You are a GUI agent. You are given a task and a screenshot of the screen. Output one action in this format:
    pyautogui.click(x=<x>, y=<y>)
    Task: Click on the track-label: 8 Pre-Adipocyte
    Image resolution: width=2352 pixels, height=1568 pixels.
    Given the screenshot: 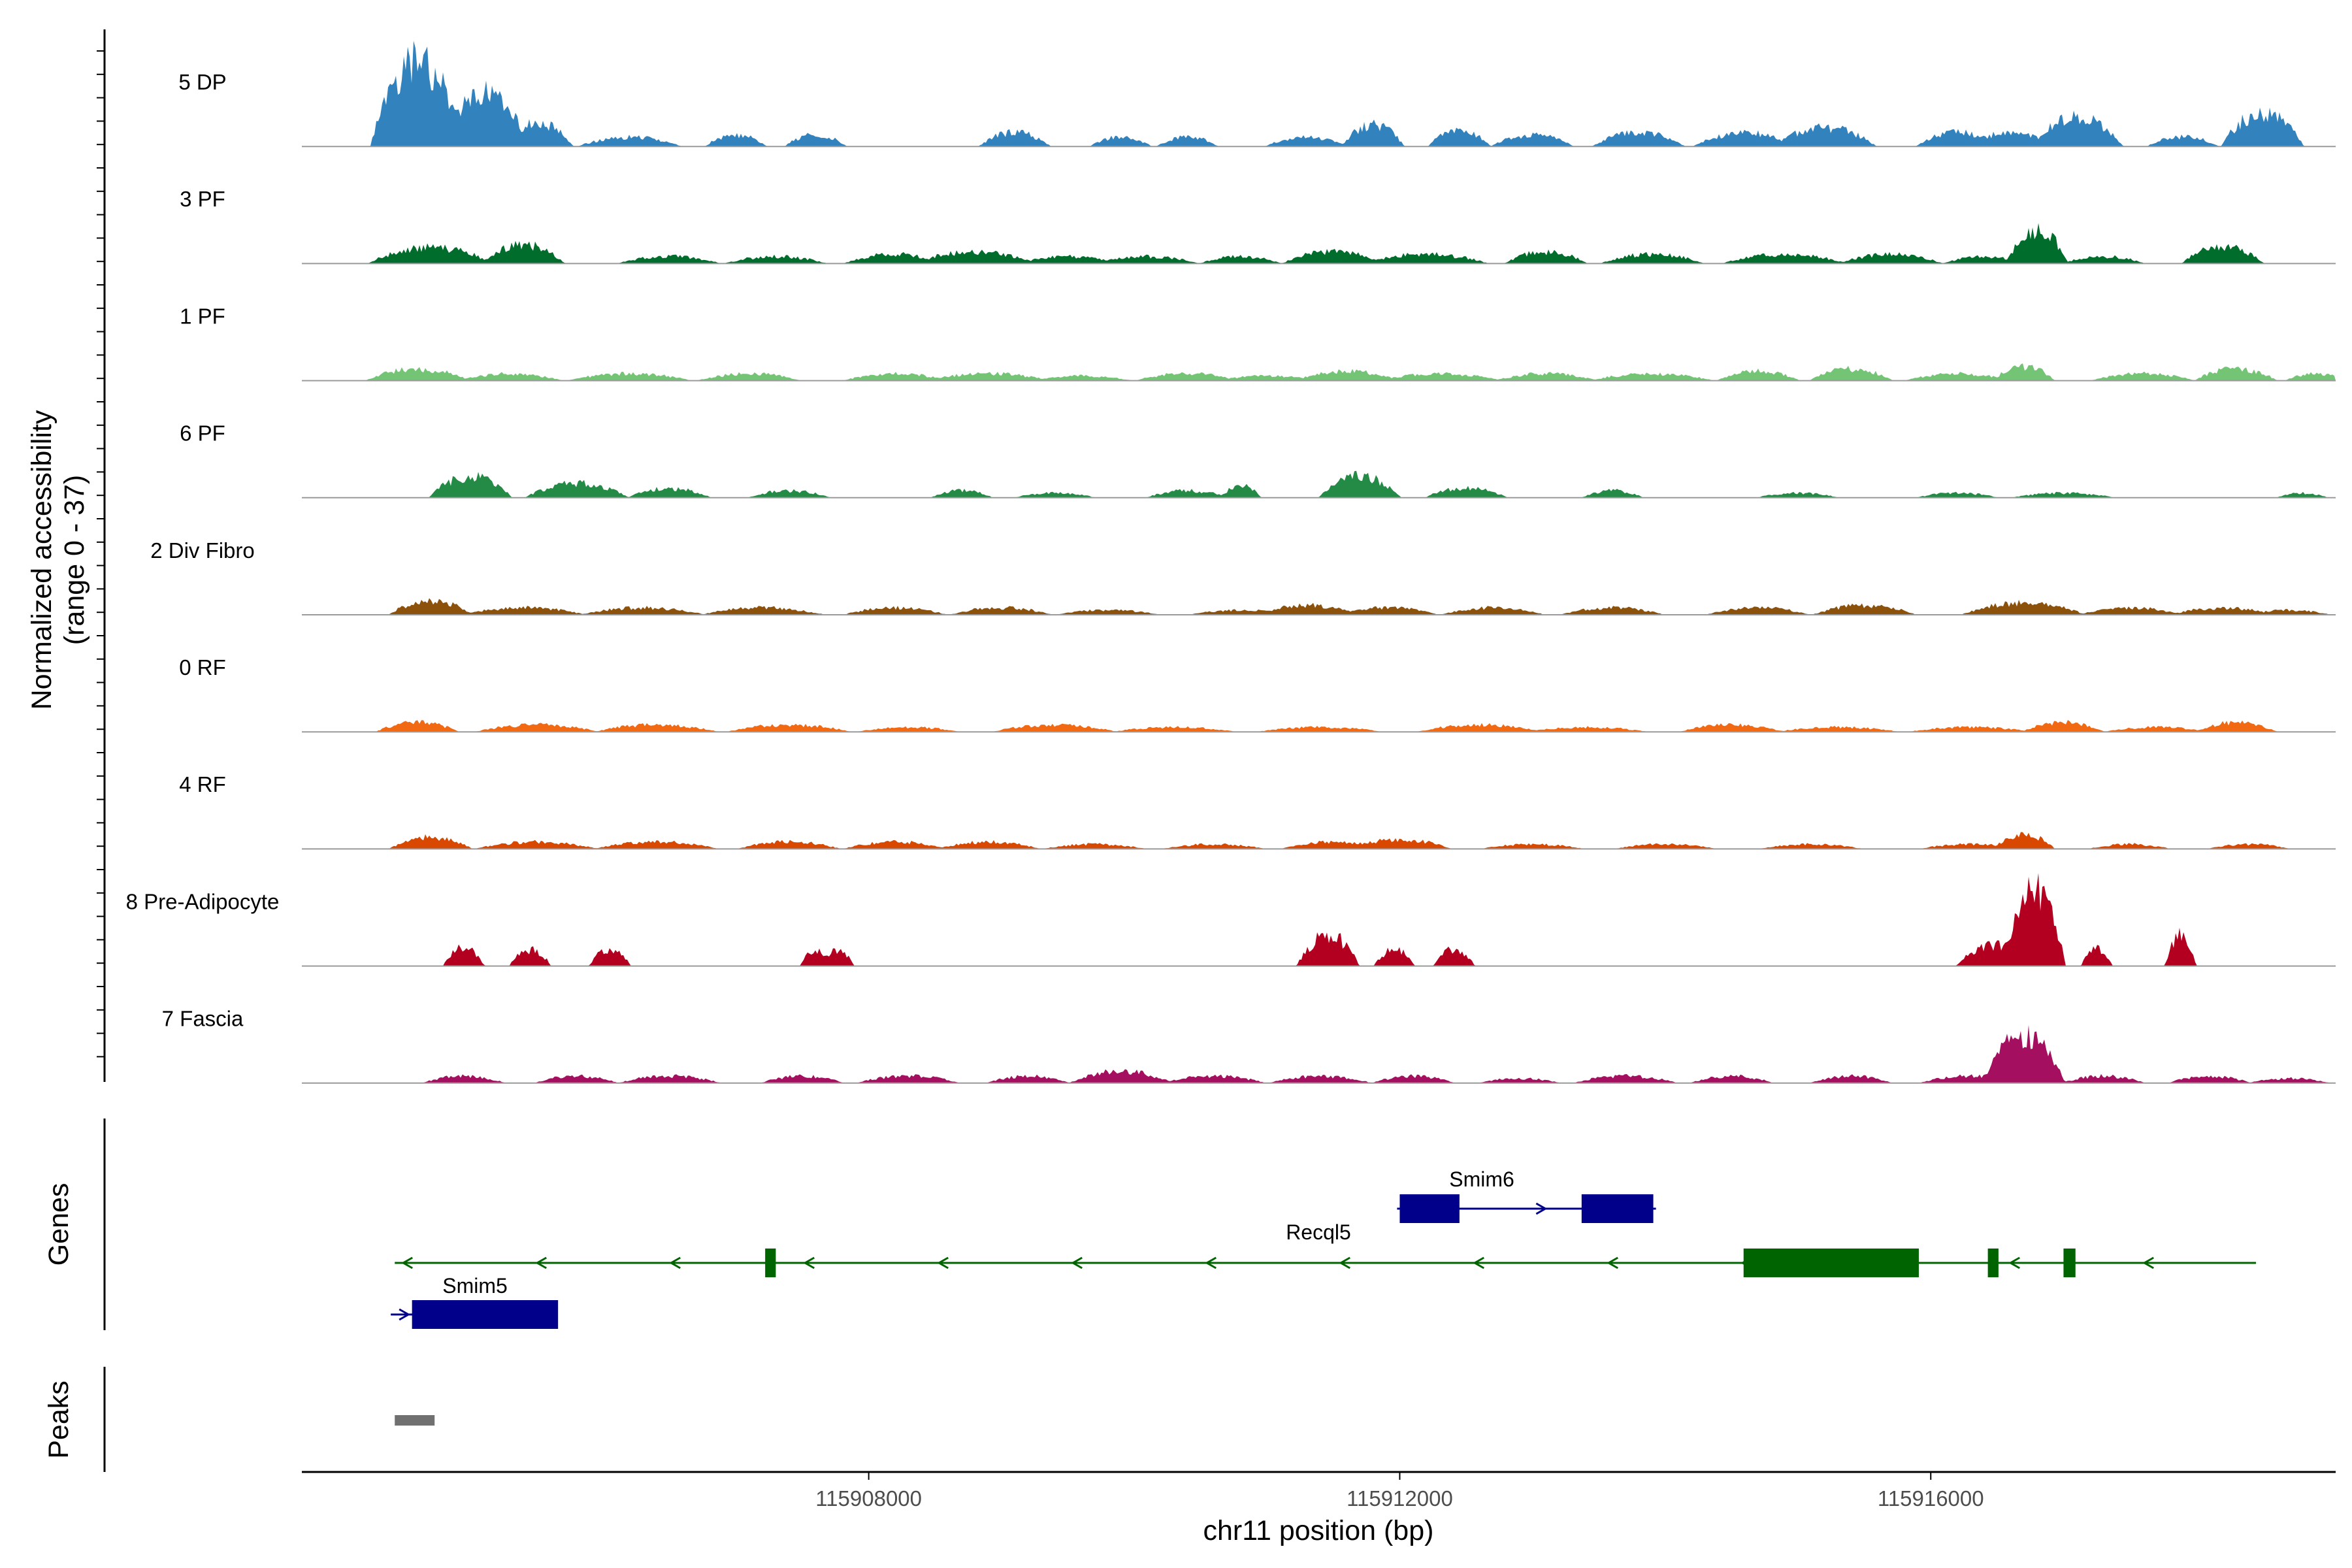 What is the action you would take?
    pyautogui.click(x=203, y=901)
    